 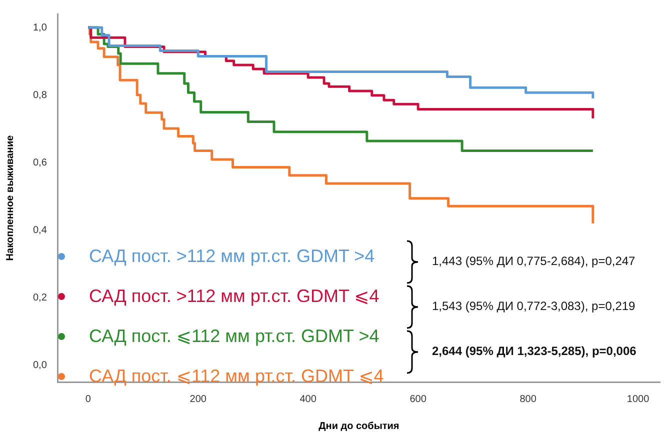 I want to click on x-tick-label: 1000, so click(x=638, y=399).